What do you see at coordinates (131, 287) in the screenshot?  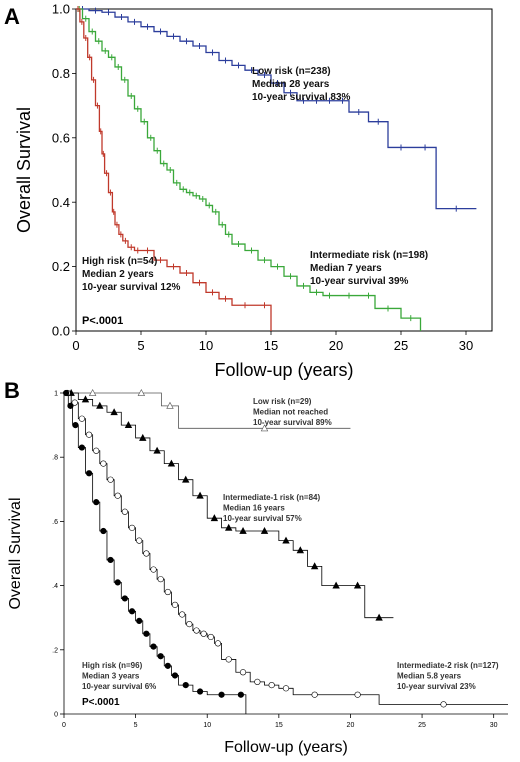 I see `series-label: 10-year survival 12%` at bounding box center [131, 287].